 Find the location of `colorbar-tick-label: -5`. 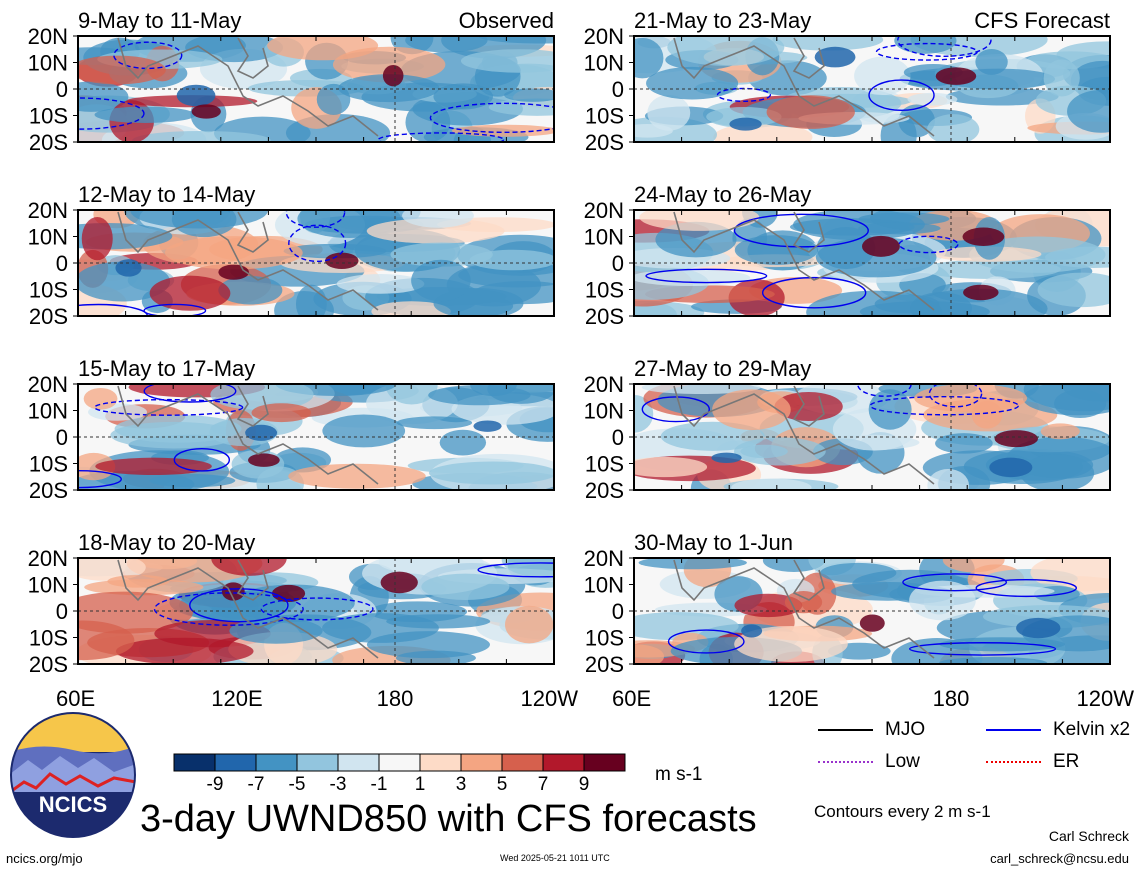

colorbar-tick-label: -5 is located at coordinates (297, 784).